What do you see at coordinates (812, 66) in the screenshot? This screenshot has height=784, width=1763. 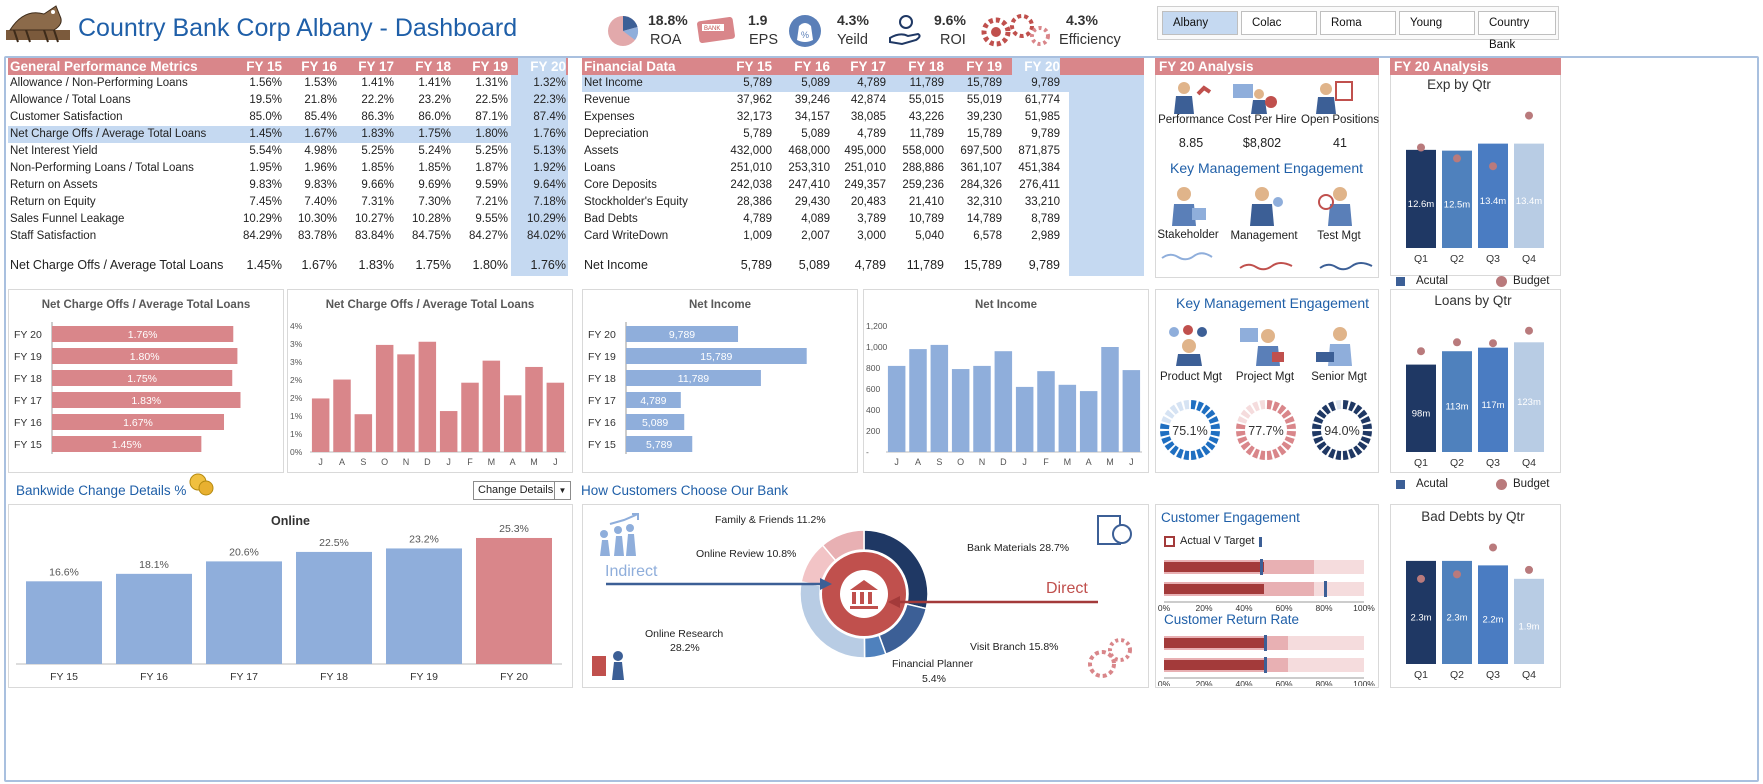 I see `fin-header-col: FY 16` at bounding box center [812, 66].